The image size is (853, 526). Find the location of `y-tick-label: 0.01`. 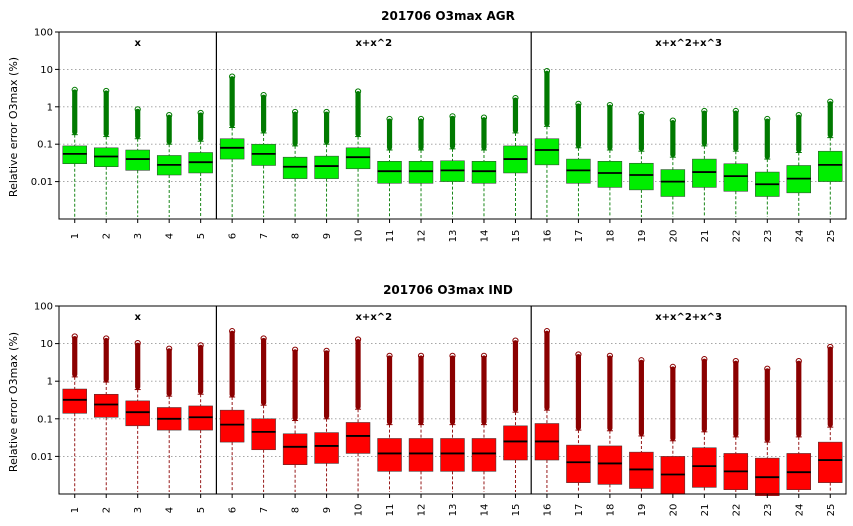

y-tick-label: 0.01 is located at coordinates (42, 182).